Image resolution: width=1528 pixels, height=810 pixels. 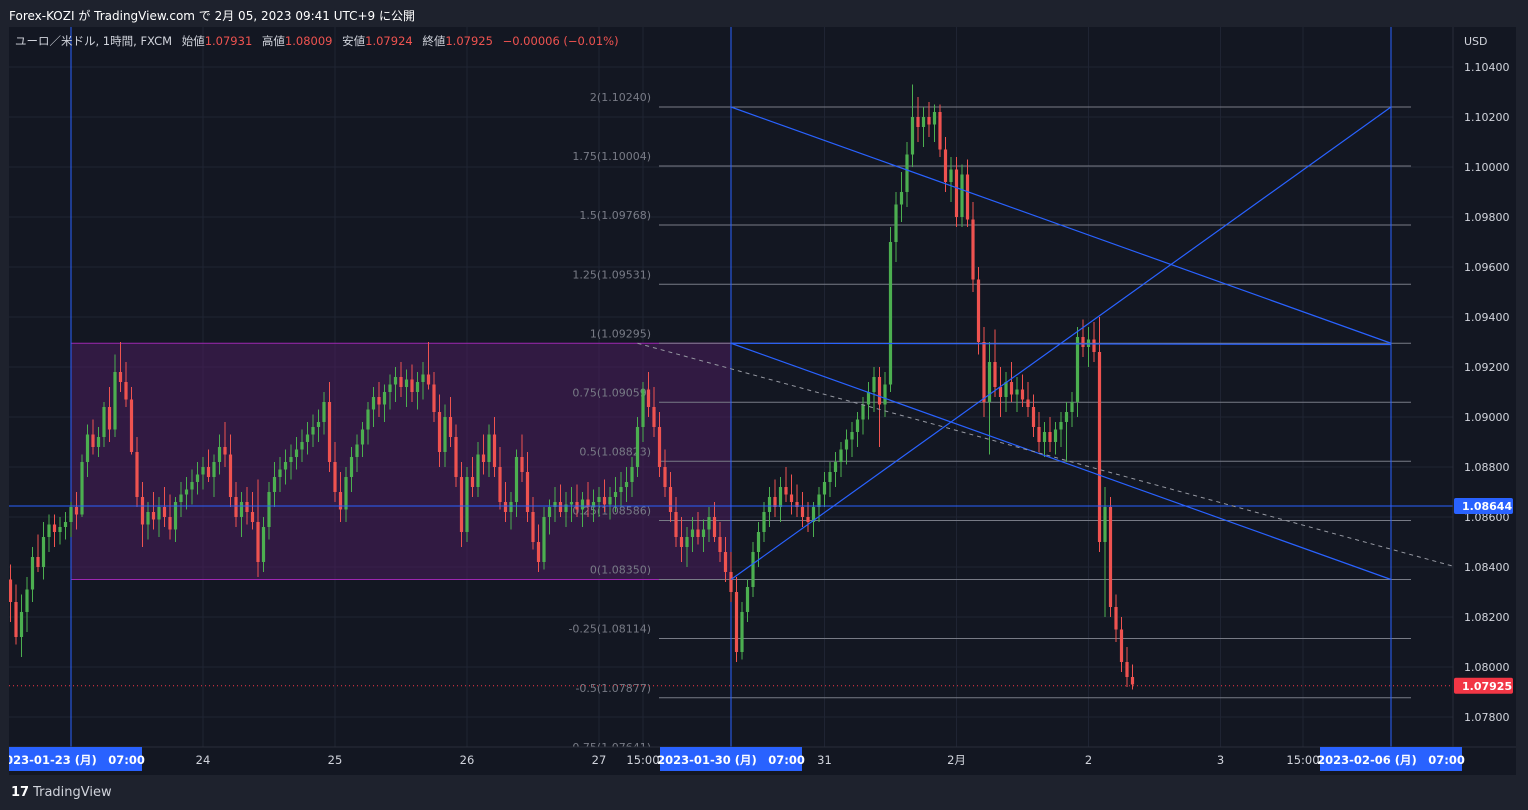 I want to click on price-tick-label: 1.08200, so click(x=1487, y=617).